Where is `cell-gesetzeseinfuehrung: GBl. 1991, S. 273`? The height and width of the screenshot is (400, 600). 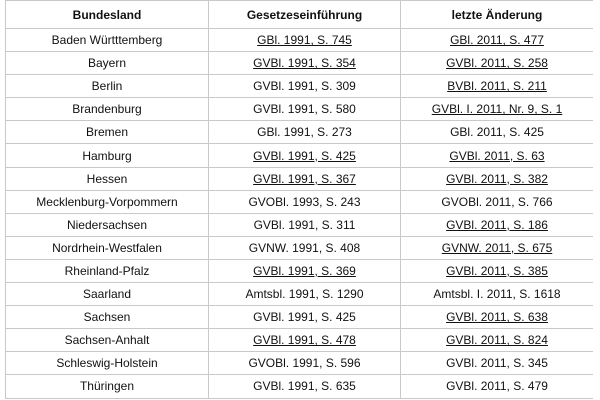 cell-gesetzeseinfuehrung: GBl. 1991, S. 273 is located at coordinates (304, 132).